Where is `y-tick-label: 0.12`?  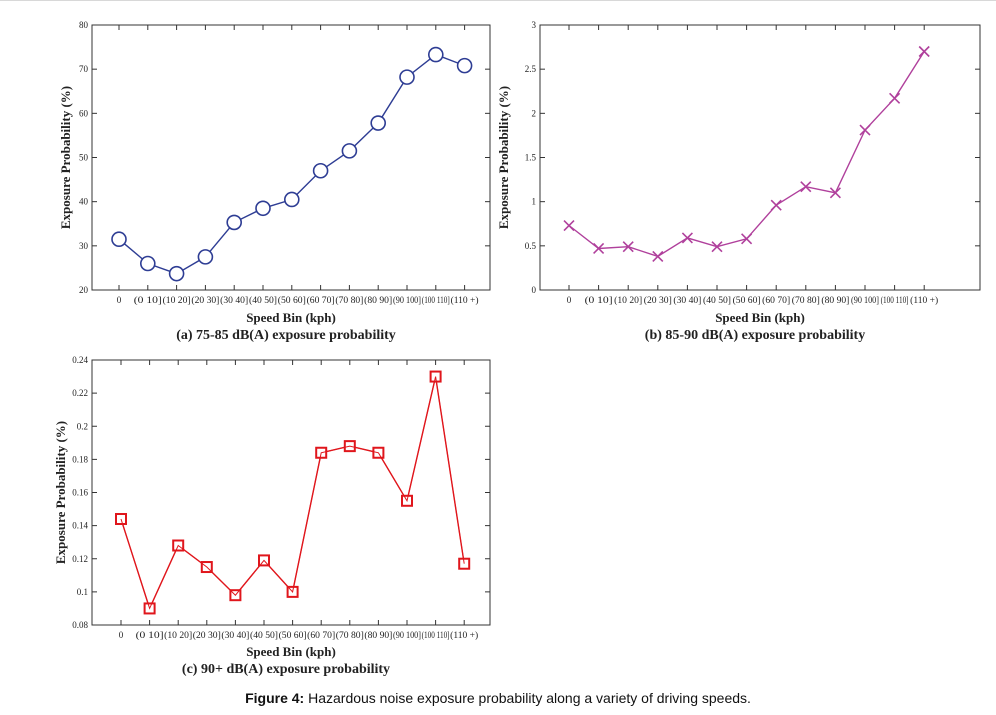 y-tick-label: 0.12 is located at coordinates (80, 559).